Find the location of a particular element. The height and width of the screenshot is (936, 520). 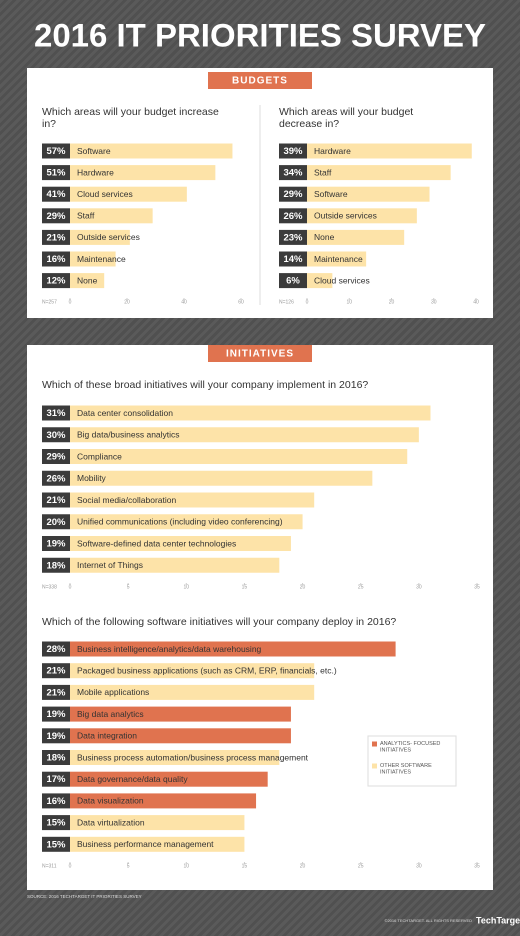

value-label: 20% is located at coordinates (56, 522).